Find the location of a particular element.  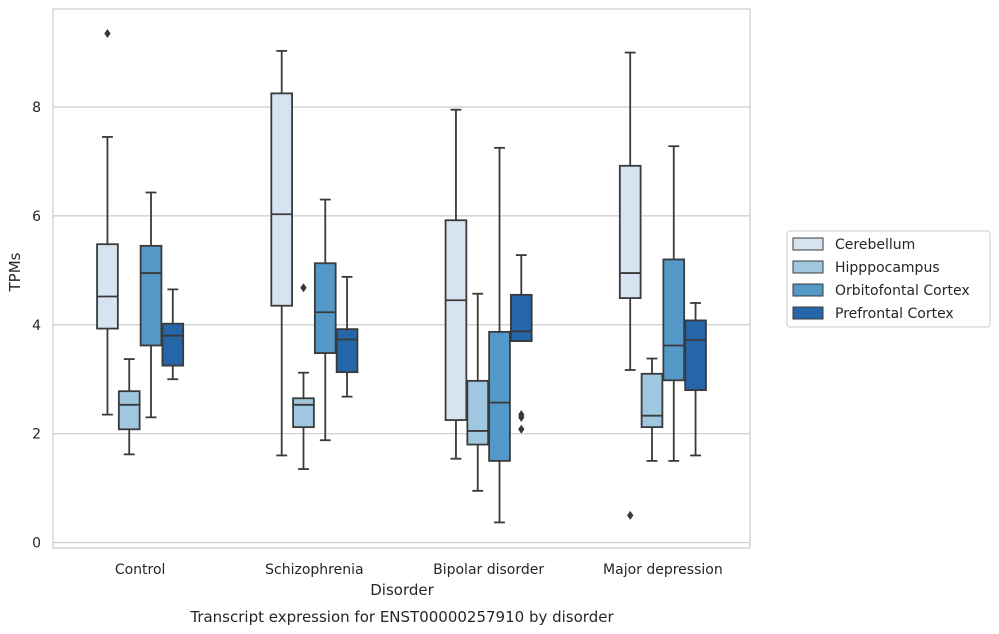

x-tick-label: Schizophrenia is located at coordinates (314, 570).